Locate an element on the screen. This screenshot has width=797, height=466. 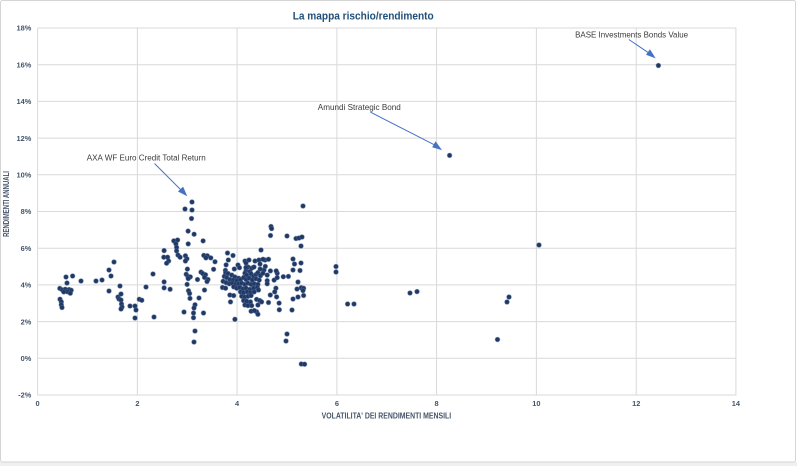
svg-text: 6% is located at coordinates (26, 248).